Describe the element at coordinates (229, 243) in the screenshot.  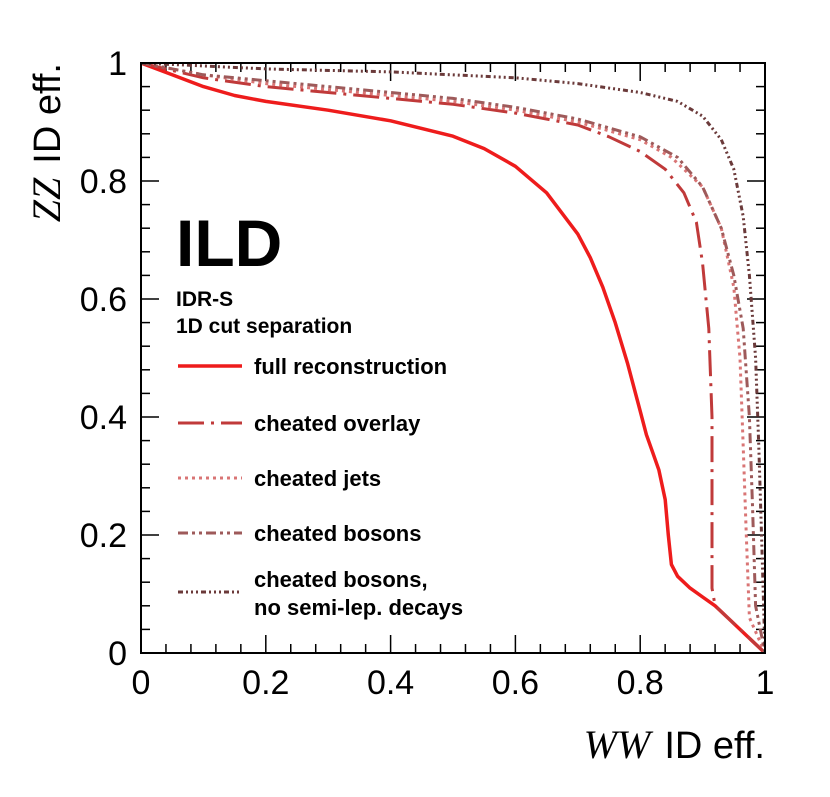
I see `experiment-label: ILD` at that location.